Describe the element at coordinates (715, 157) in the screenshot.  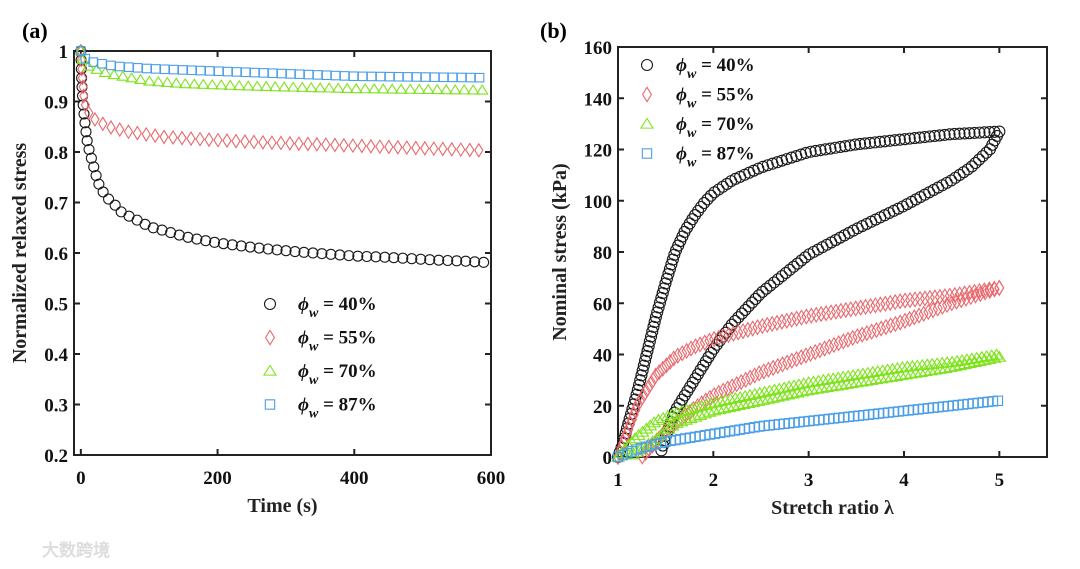
I see `legend-label: ϕw = 87%` at that location.